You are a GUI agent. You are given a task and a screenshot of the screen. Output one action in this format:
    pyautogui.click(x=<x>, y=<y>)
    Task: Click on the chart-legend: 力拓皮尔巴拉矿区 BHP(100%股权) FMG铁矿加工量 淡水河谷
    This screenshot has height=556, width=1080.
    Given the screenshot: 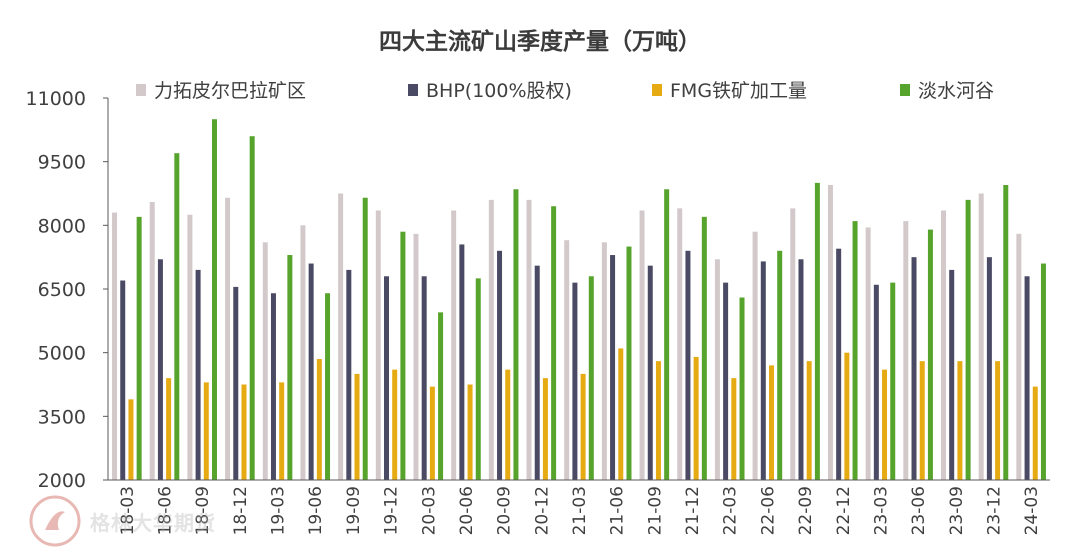 What is the action you would take?
    pyautogui.click(x=540, y=89)
    